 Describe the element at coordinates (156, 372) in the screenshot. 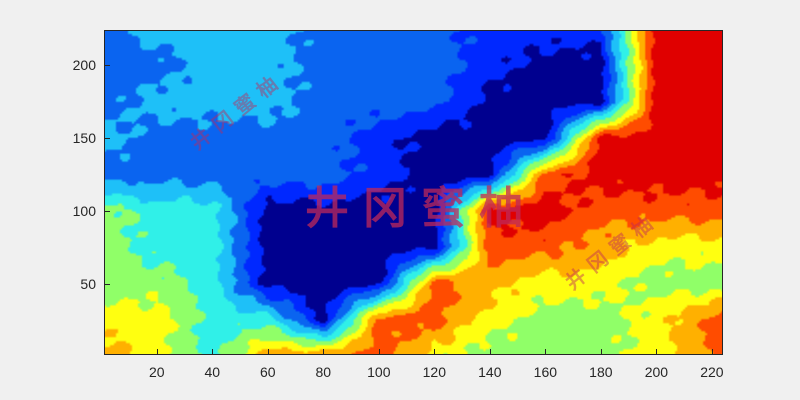

I see `x-tick-label: 20` at that location.